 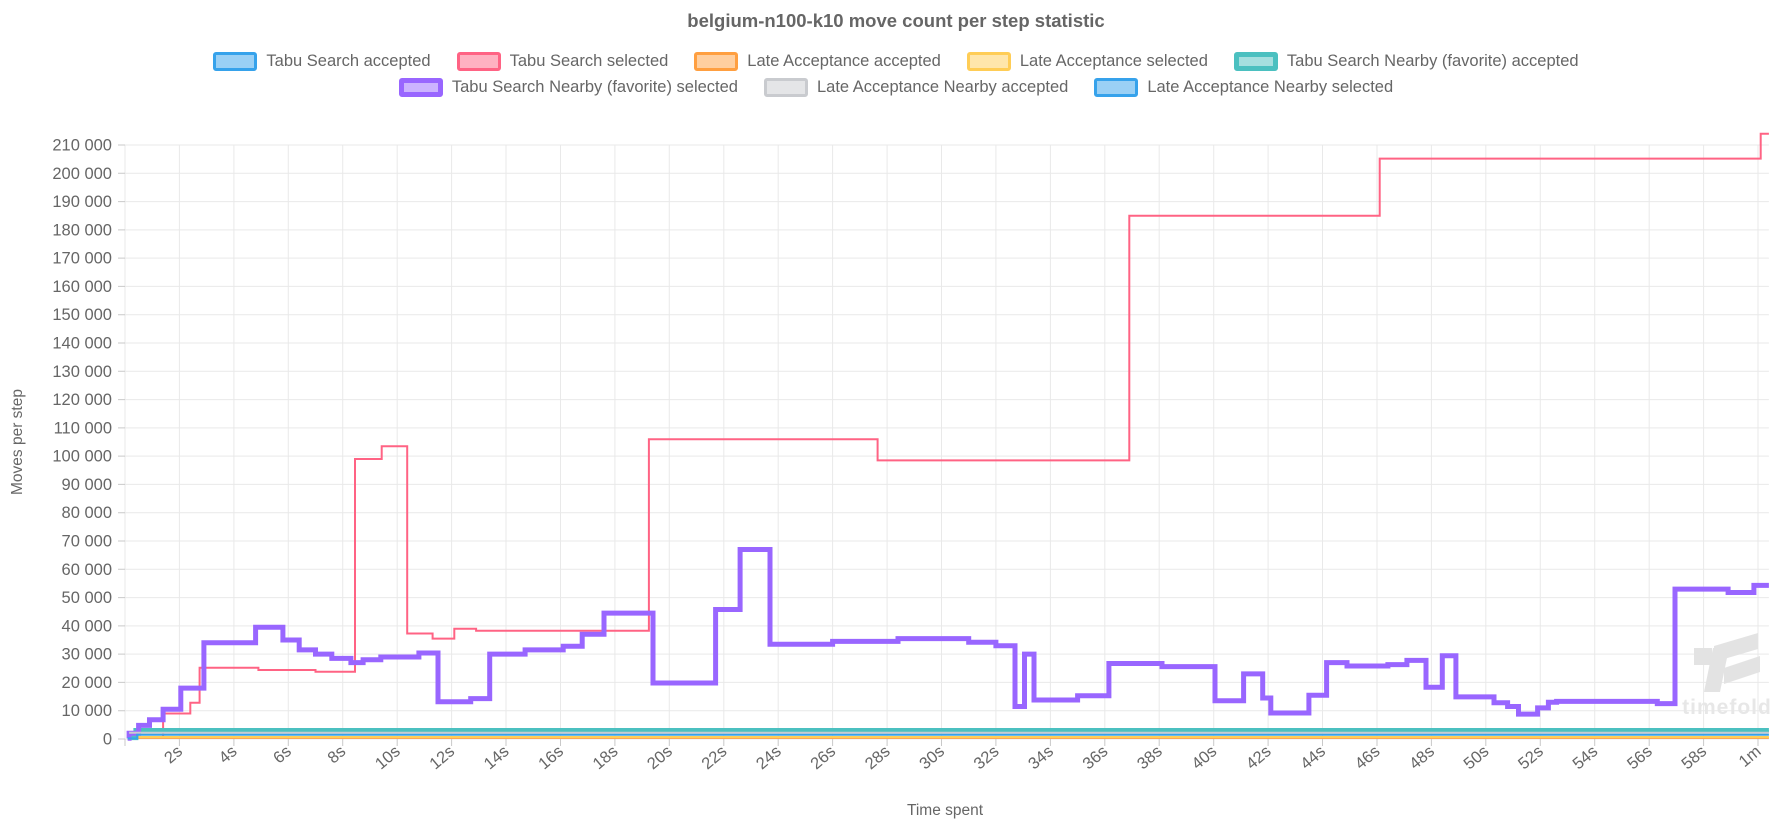 What do you see at coordinates (82, 344) in the screenshot?
I see `y-tick-label: 140 000` at bounding box center [82, 344].